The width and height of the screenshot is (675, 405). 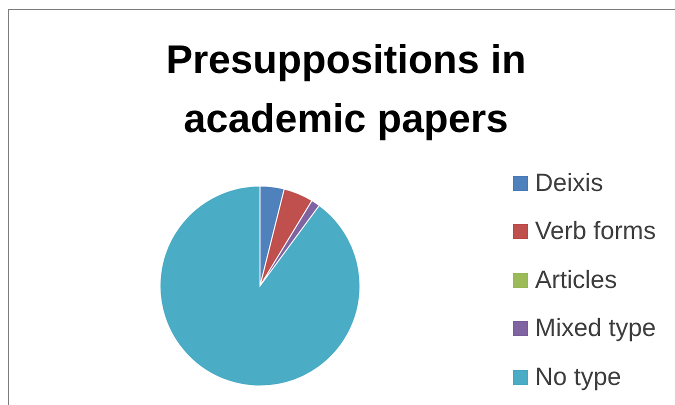 What do you see at coordinates (578, 377) in the screenshot?
I see `legend-label: No type` at bounding box center [578, 377].